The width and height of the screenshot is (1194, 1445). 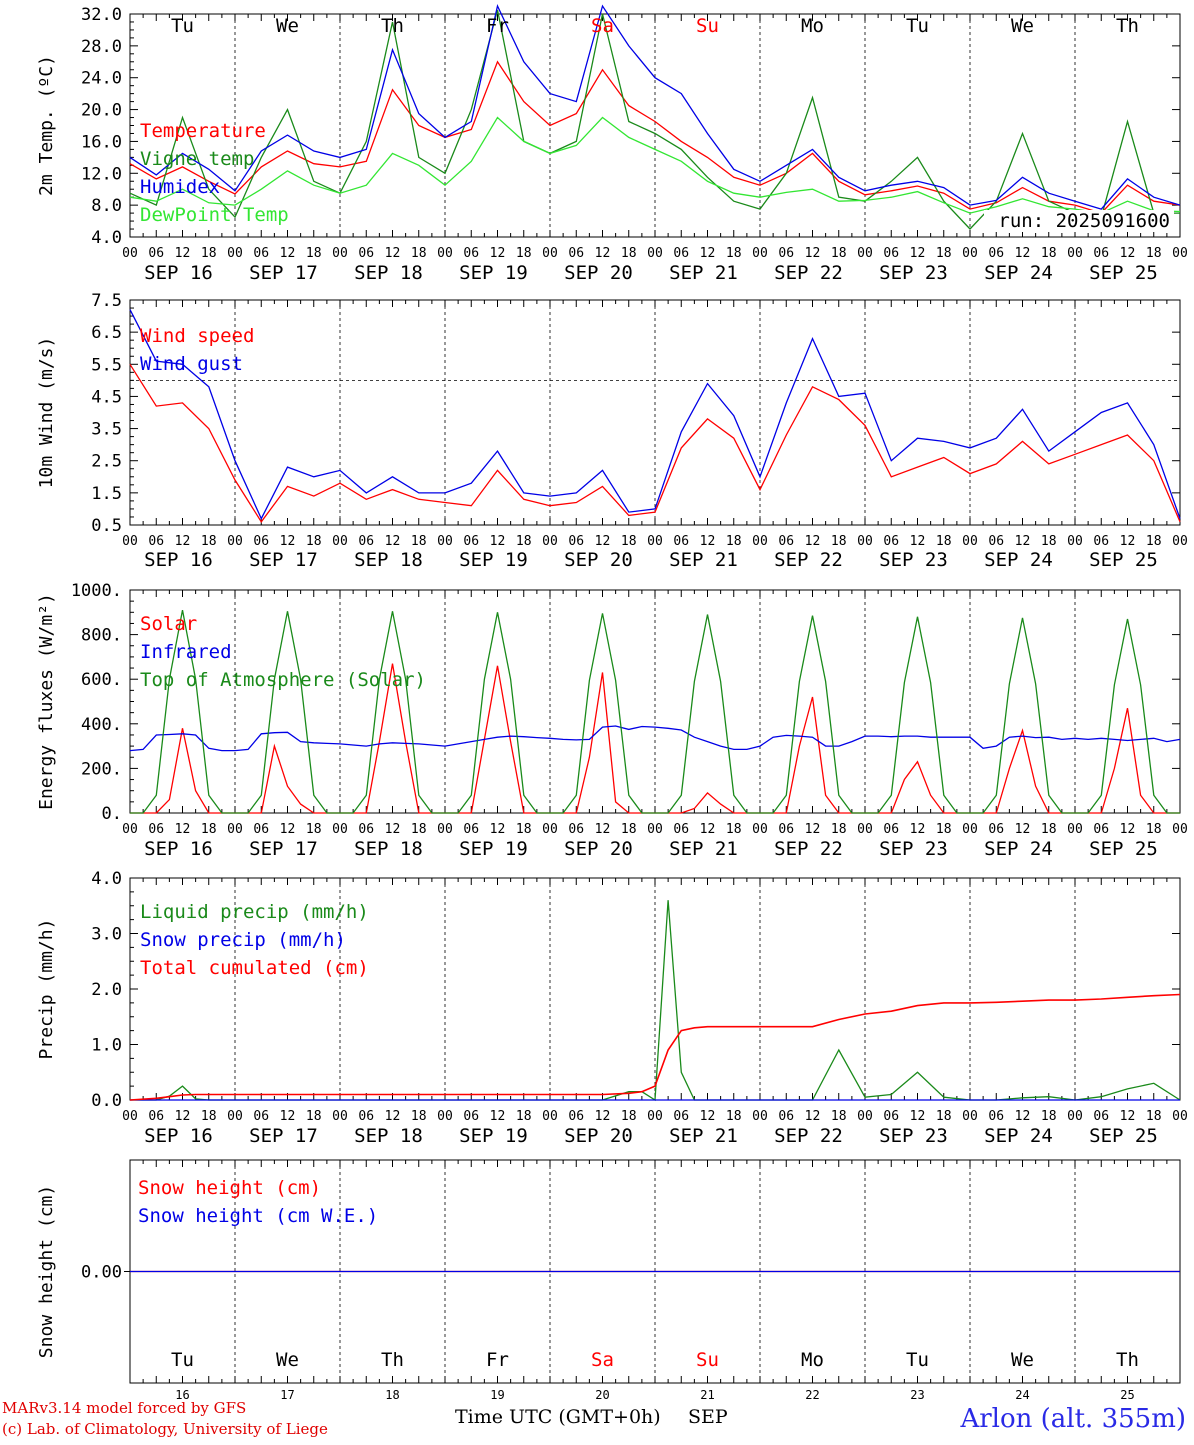 I want to click on y-tick-label: 200., so click(x=101, y=769).